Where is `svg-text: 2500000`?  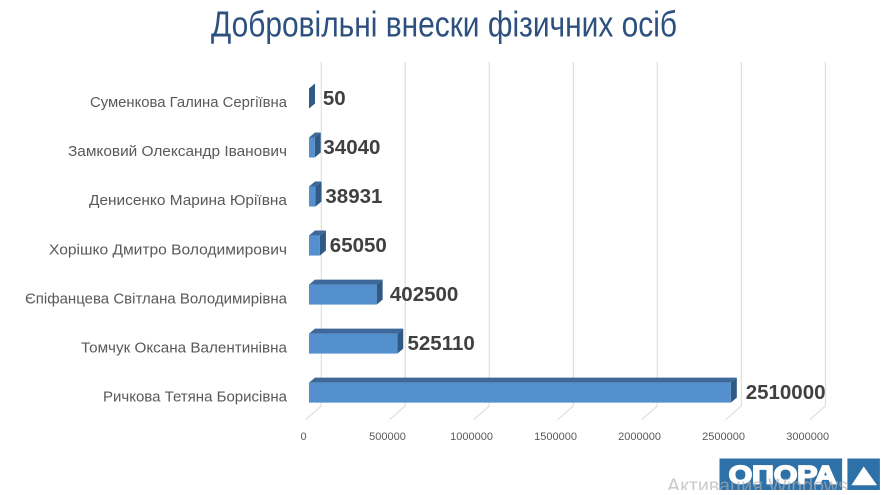 svg-text: 2500000 is located at coordinates (723, 437).